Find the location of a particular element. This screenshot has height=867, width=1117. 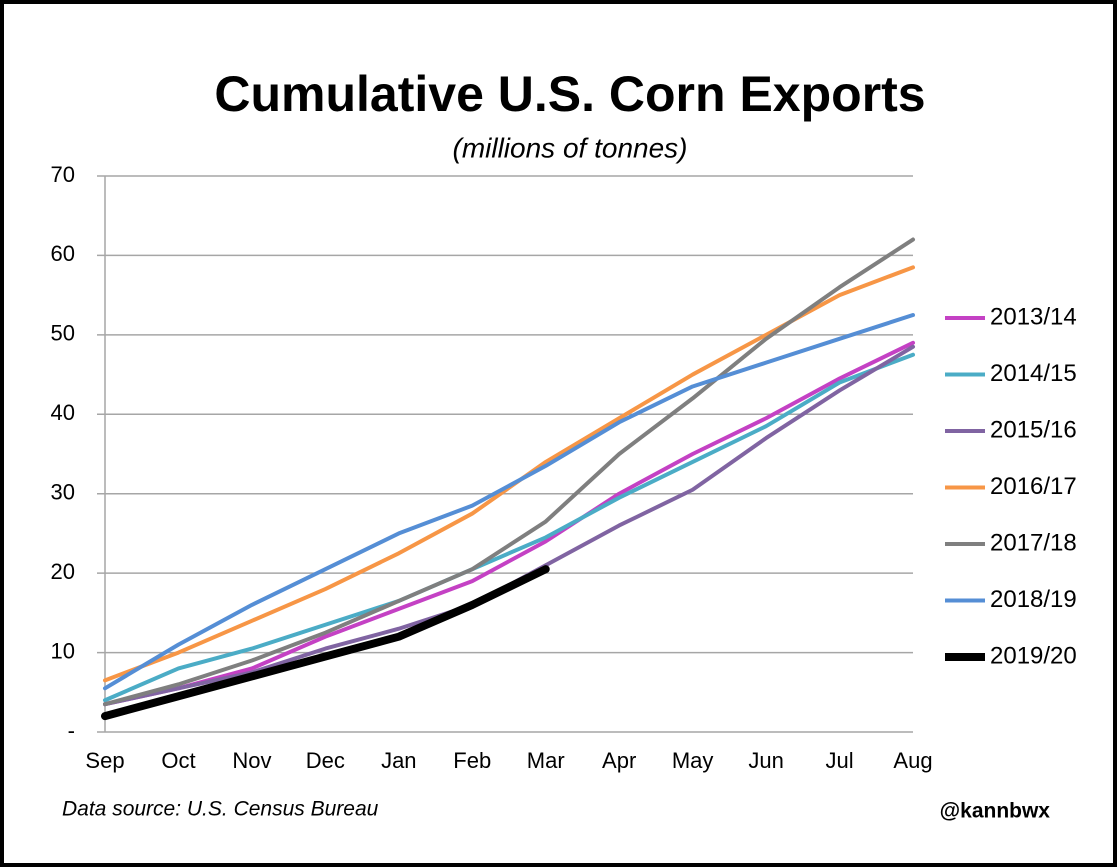

x-tick-label: Aug is located at coordinates (912, 760).